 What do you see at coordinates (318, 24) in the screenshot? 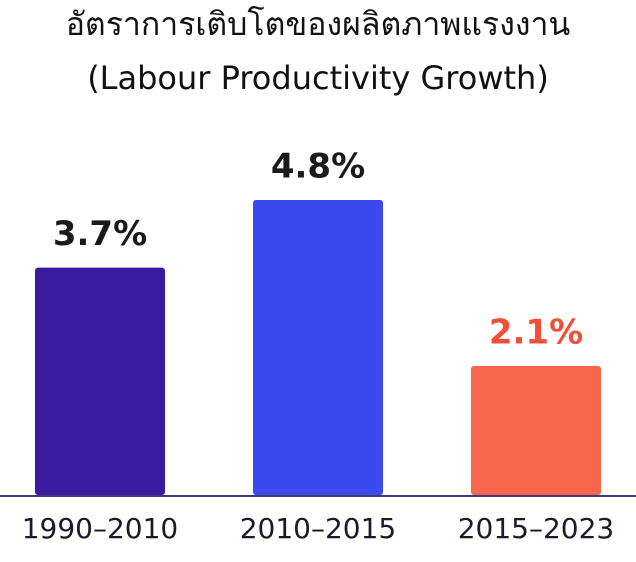
I see `chart-title: อัตราการเติบโตของผลิตภาพแรงงาน` at bounding box center [318, 24].